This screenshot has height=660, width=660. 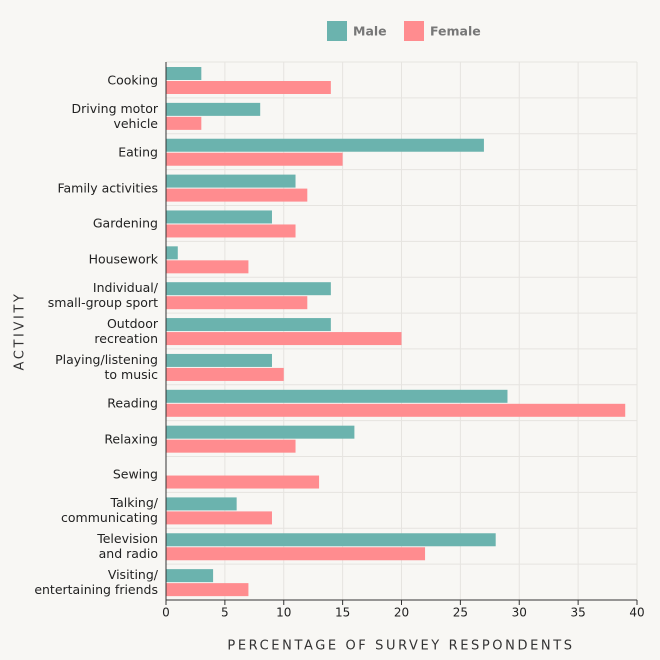 What do you see at coordinates (131, 439) in the screenshot?
I see `y-tick-label: Relaxing` at bounding box center [131, 439].